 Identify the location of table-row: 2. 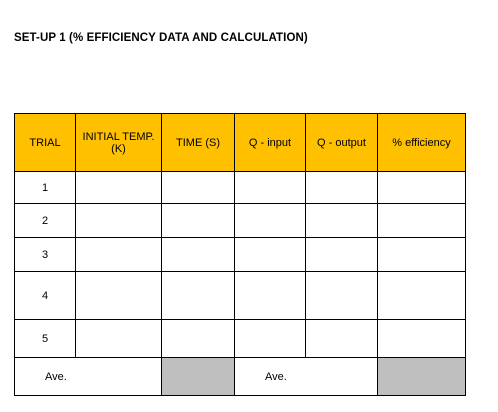
(240, 220).